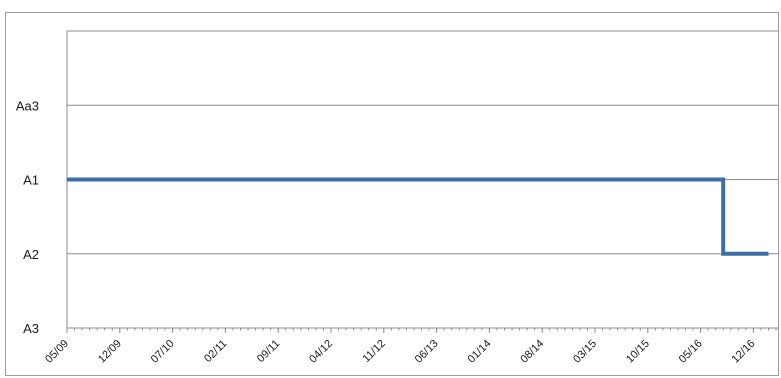  Describe the element at coordinates (691, 352) in the screenshot. I see `x-tick-label: 05/16` at that location.